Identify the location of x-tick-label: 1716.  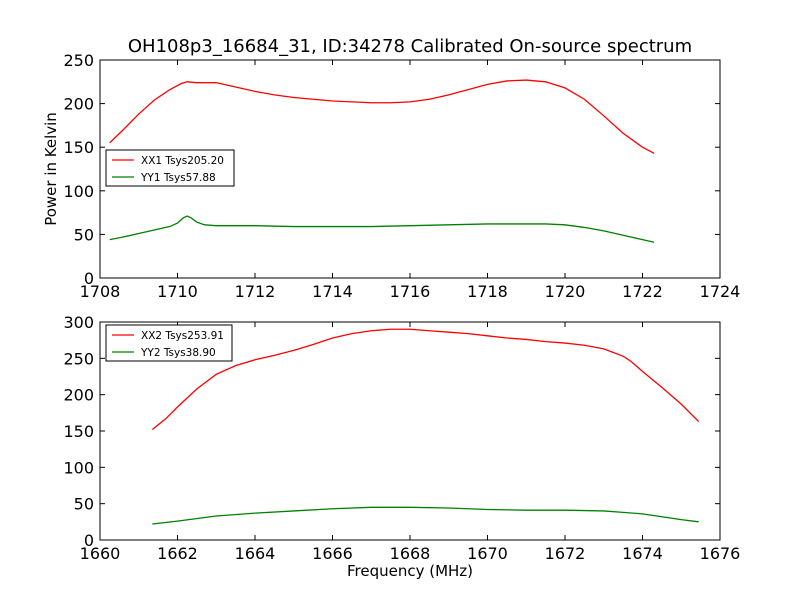
(410, 291).